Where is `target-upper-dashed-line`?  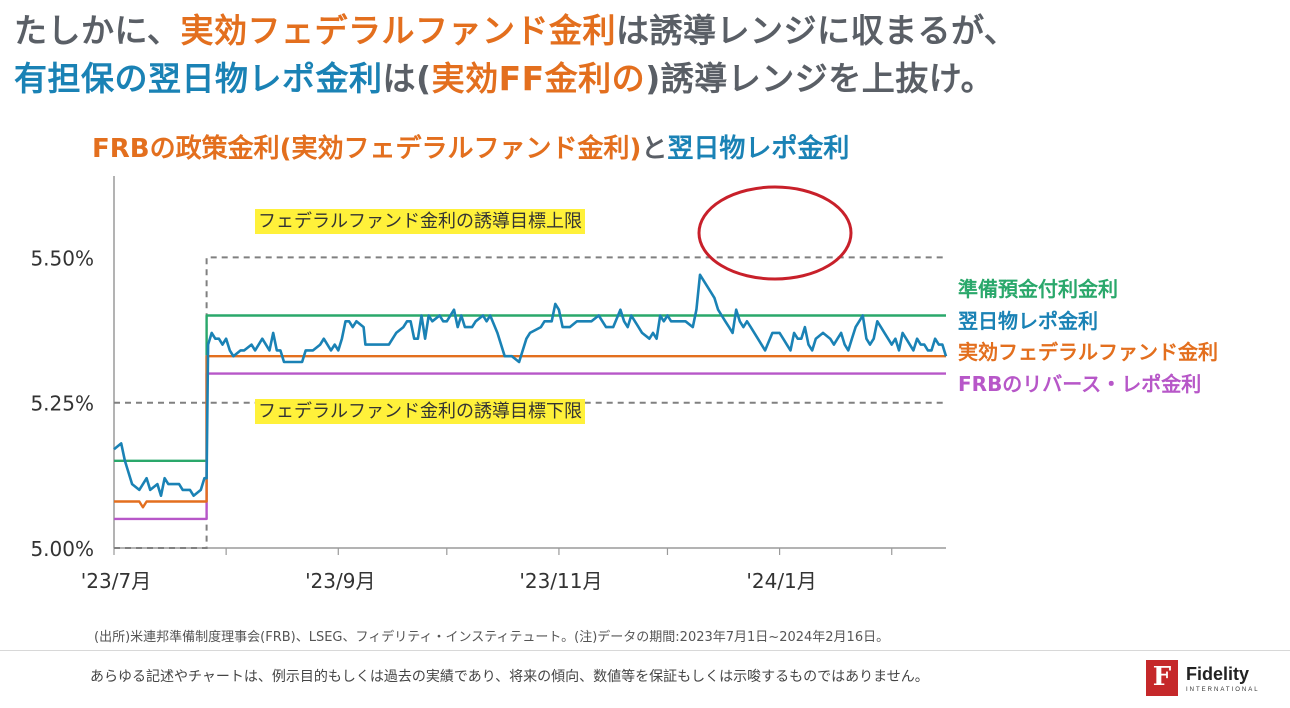 target-upper-dashed-line is located at coordinates (530, 330).